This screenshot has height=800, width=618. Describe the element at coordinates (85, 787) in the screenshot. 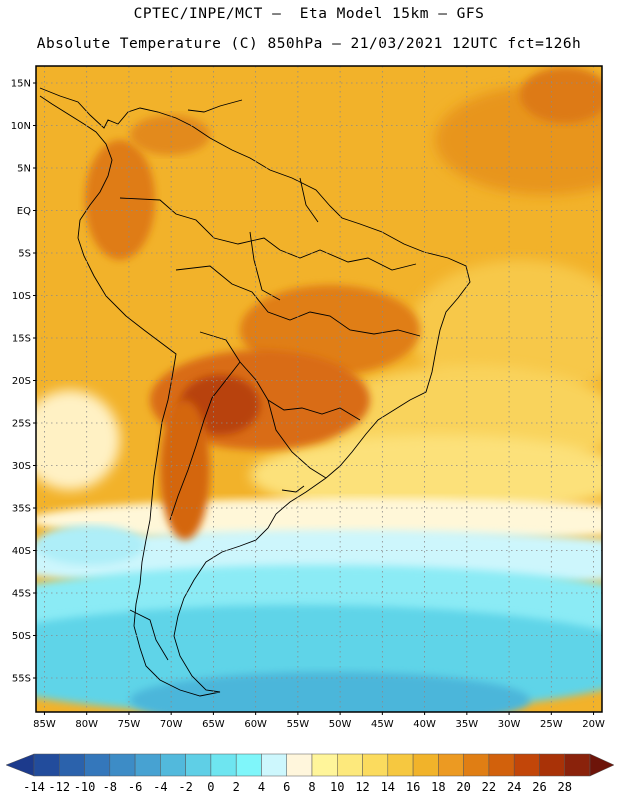

I see `colorbar-label: -10` at that location.